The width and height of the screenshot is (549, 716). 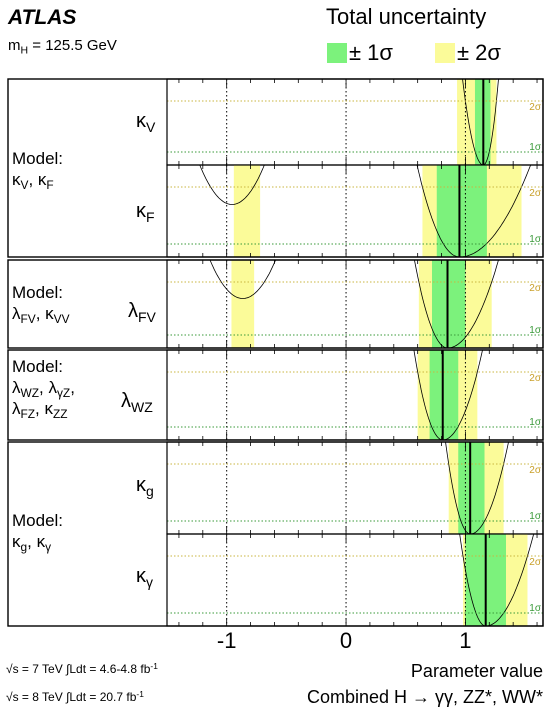 What do you see at coordinates (445, 53) in the screenshot?
I see `swatch-two-sigma` at bounding box center [445, 53].